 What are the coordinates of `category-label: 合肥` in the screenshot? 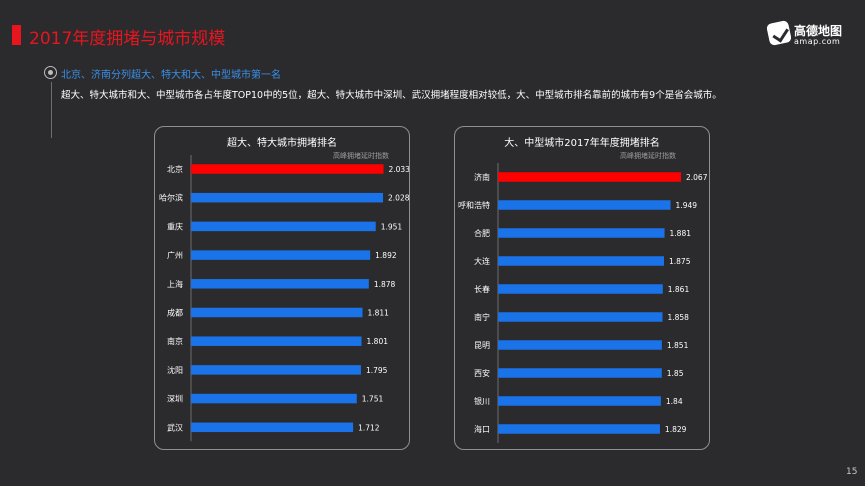 It's located at (482, 233).